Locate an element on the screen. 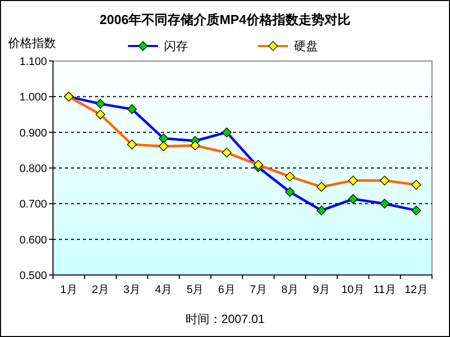 The height and width of the screenshot is (337, 450). x-tick-label: 2月 is located at coordinates (100, 290).